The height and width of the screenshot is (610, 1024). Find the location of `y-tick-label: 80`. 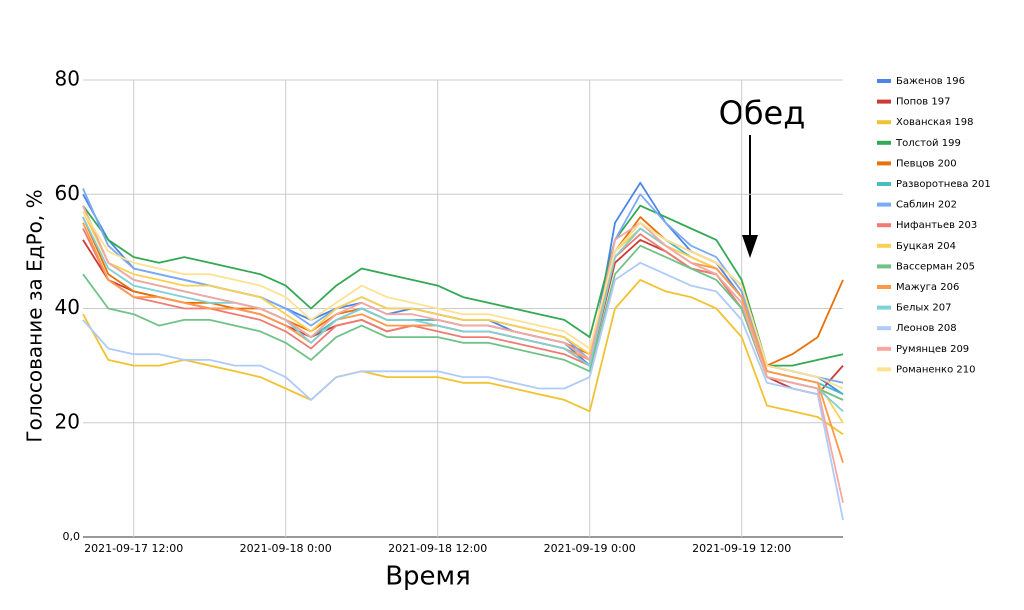

y-tick-label: 80 is located at coordinates (67, 79).